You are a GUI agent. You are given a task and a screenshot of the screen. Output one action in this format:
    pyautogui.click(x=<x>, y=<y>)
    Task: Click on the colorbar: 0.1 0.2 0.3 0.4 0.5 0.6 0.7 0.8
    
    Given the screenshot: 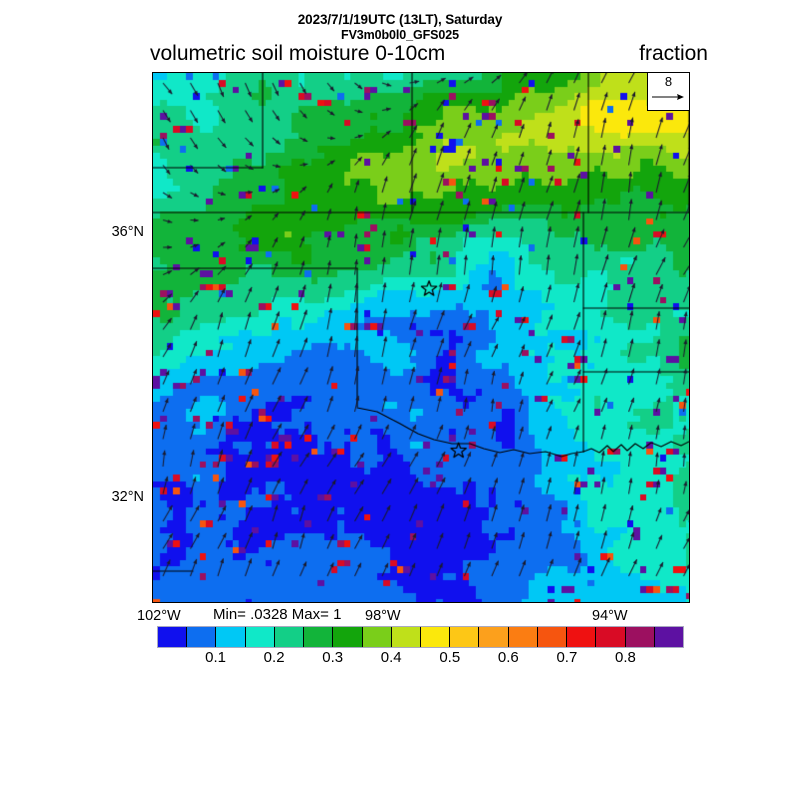 What is the action you would take?
    pyautogui.click(x=420, y=646)
    